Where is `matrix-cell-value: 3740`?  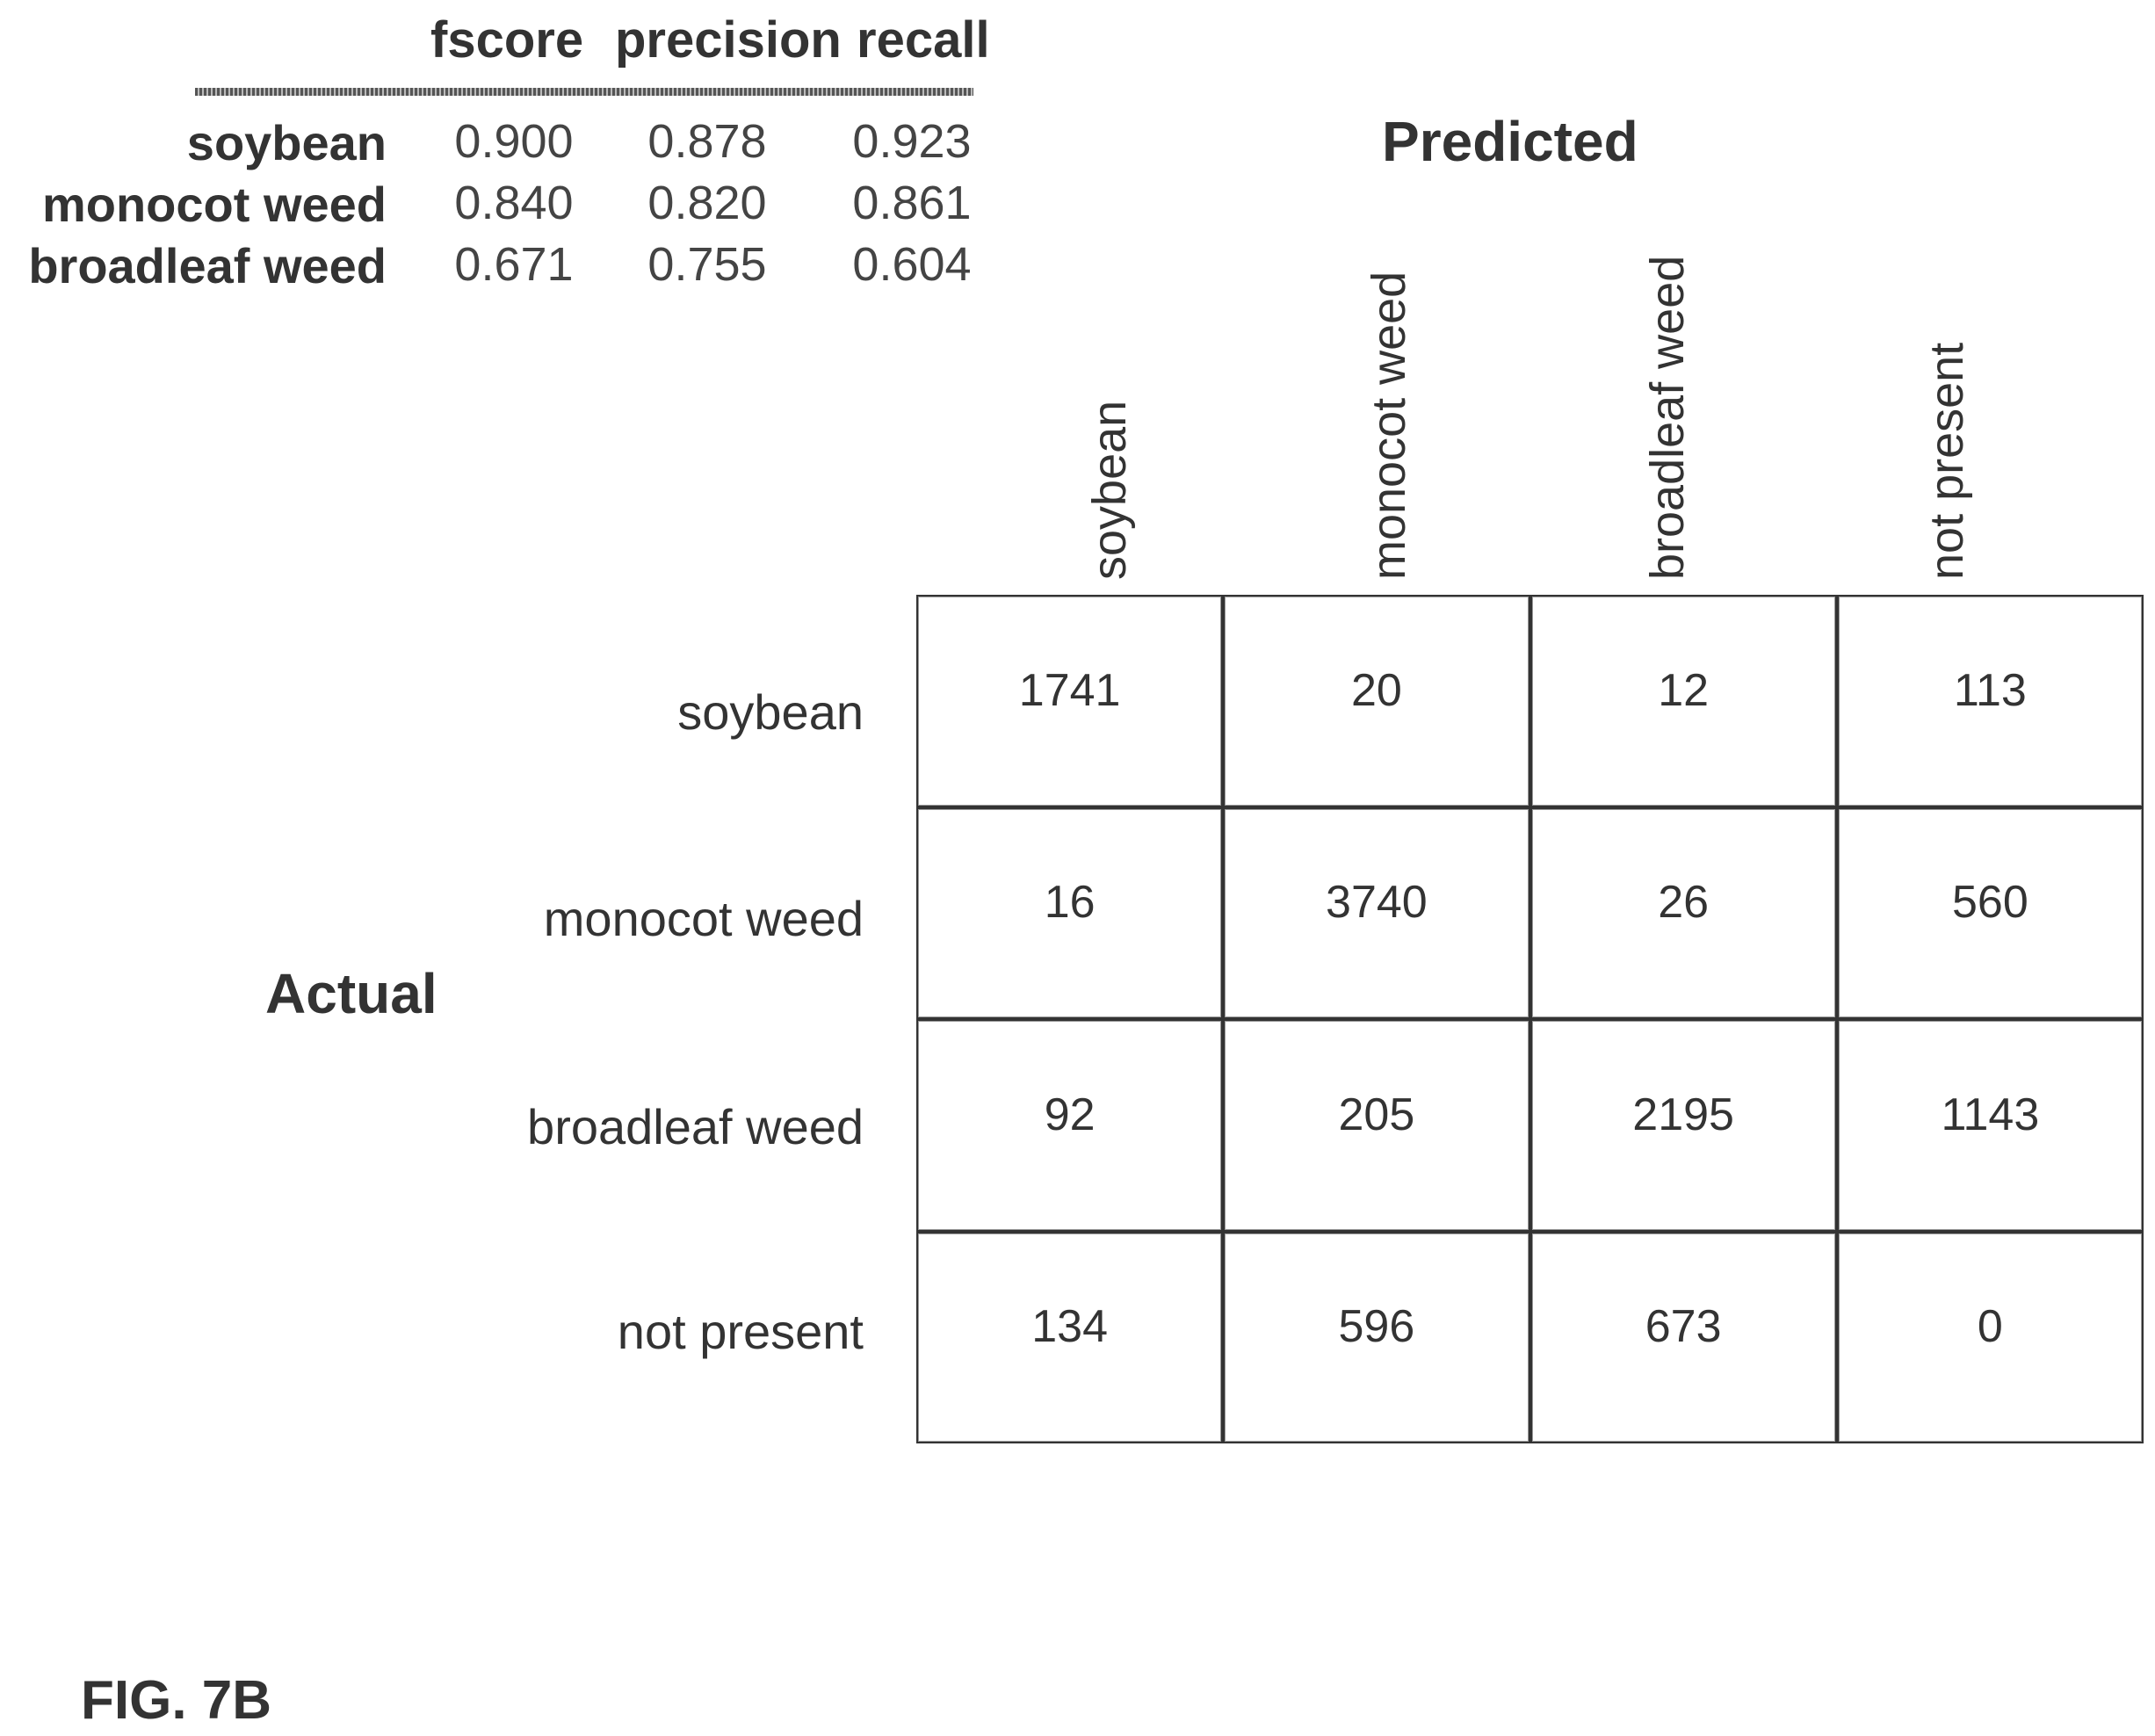
matrix-cell-value: 3740 is located at coordinates (1377, 903).